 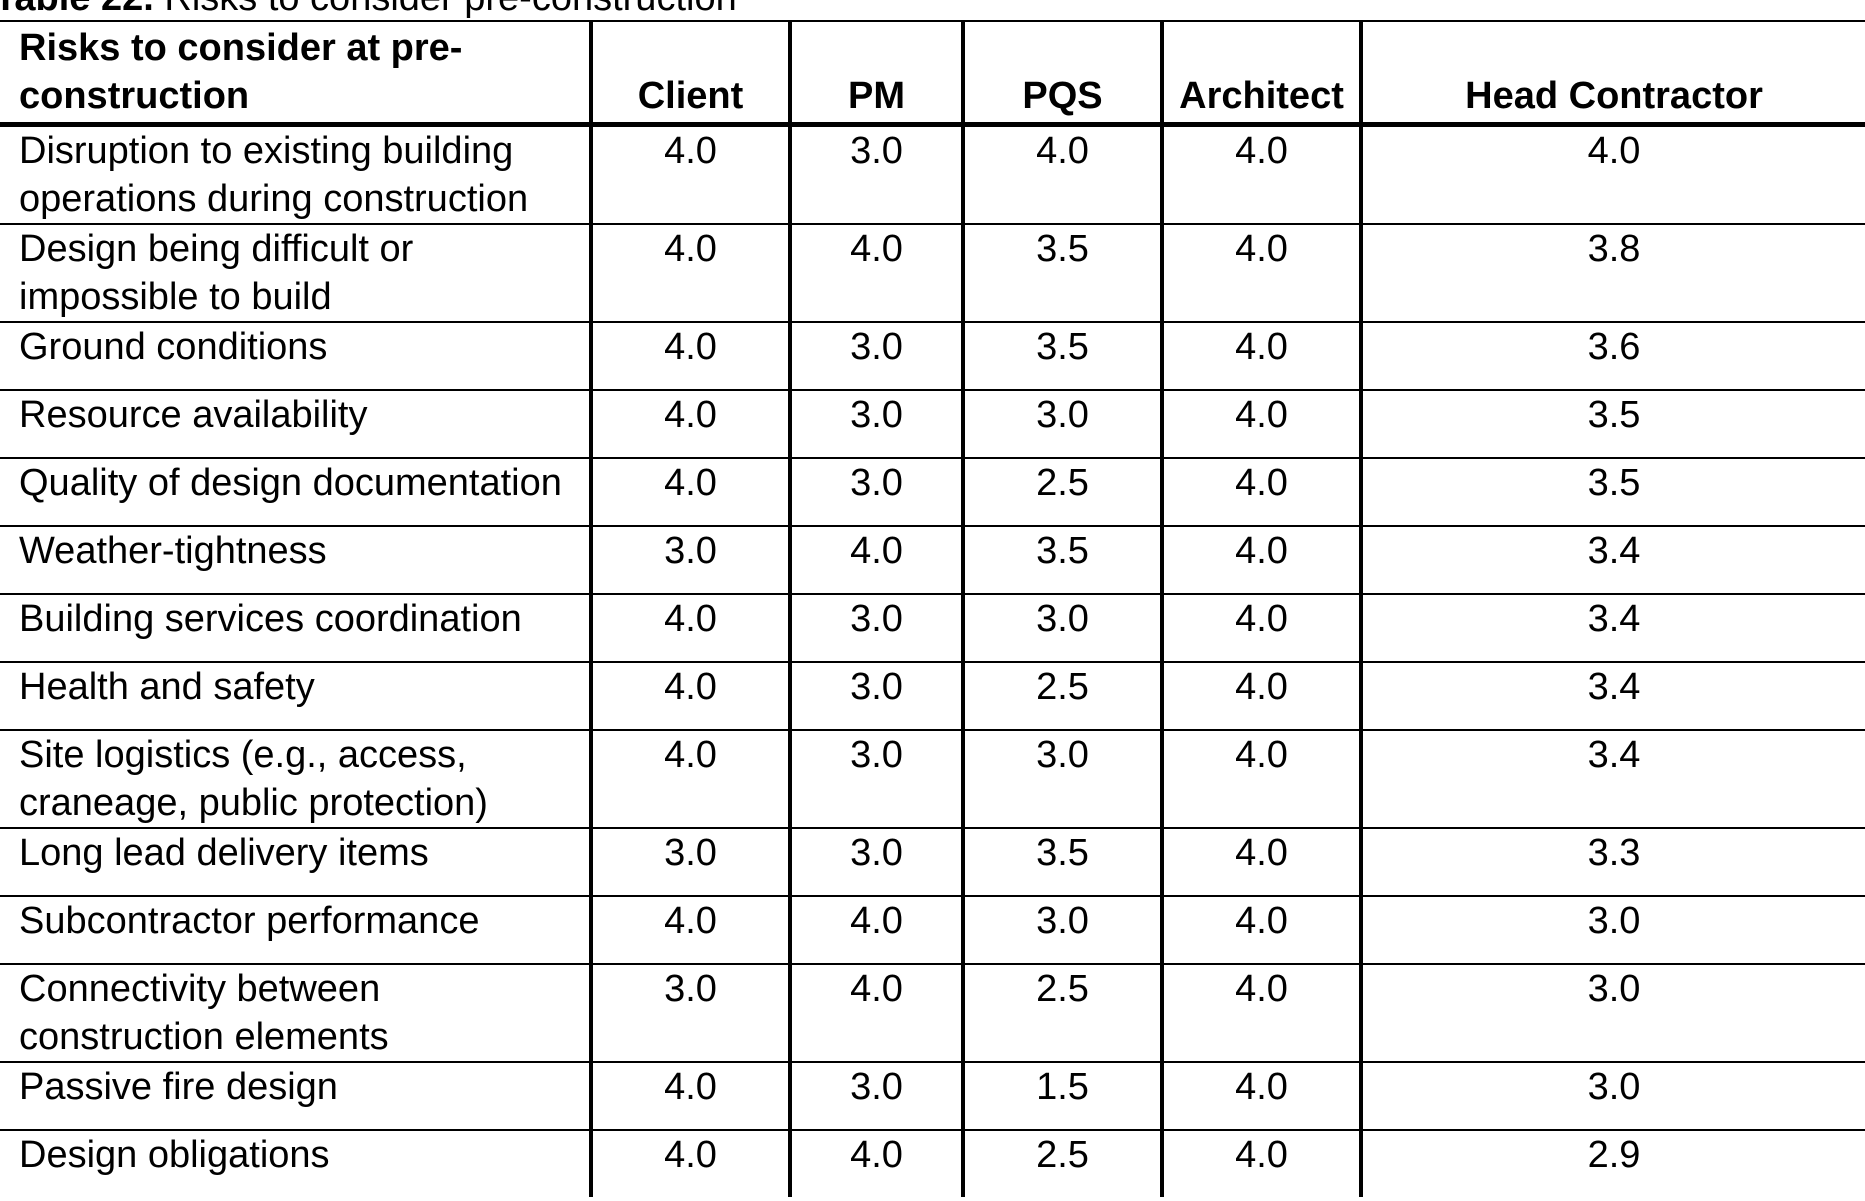 What do you see at coordinates (295, 73) in the screenshot?
I see `column-header-risk: Risks to consider at pre-construction` at bounding box center [295, 73].